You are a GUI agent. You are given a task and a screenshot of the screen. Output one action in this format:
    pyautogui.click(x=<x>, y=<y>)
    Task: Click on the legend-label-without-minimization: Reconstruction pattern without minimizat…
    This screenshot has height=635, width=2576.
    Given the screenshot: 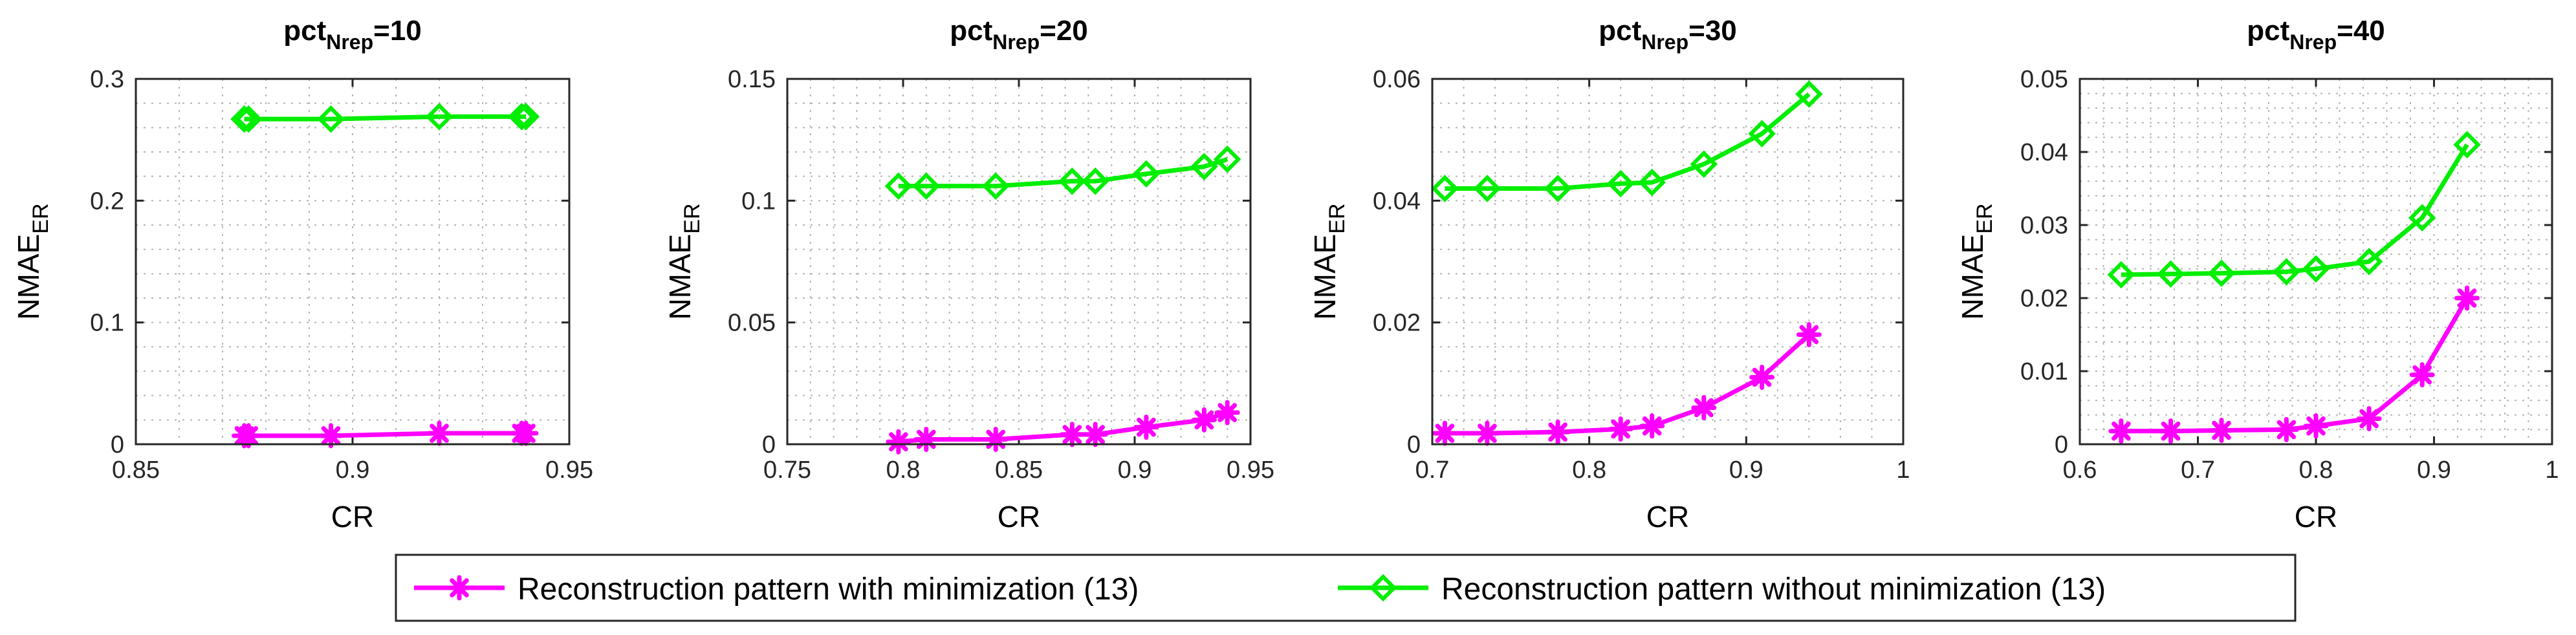 What is the action you would take?
    pyautogui.click(x=1773, y=589)
    